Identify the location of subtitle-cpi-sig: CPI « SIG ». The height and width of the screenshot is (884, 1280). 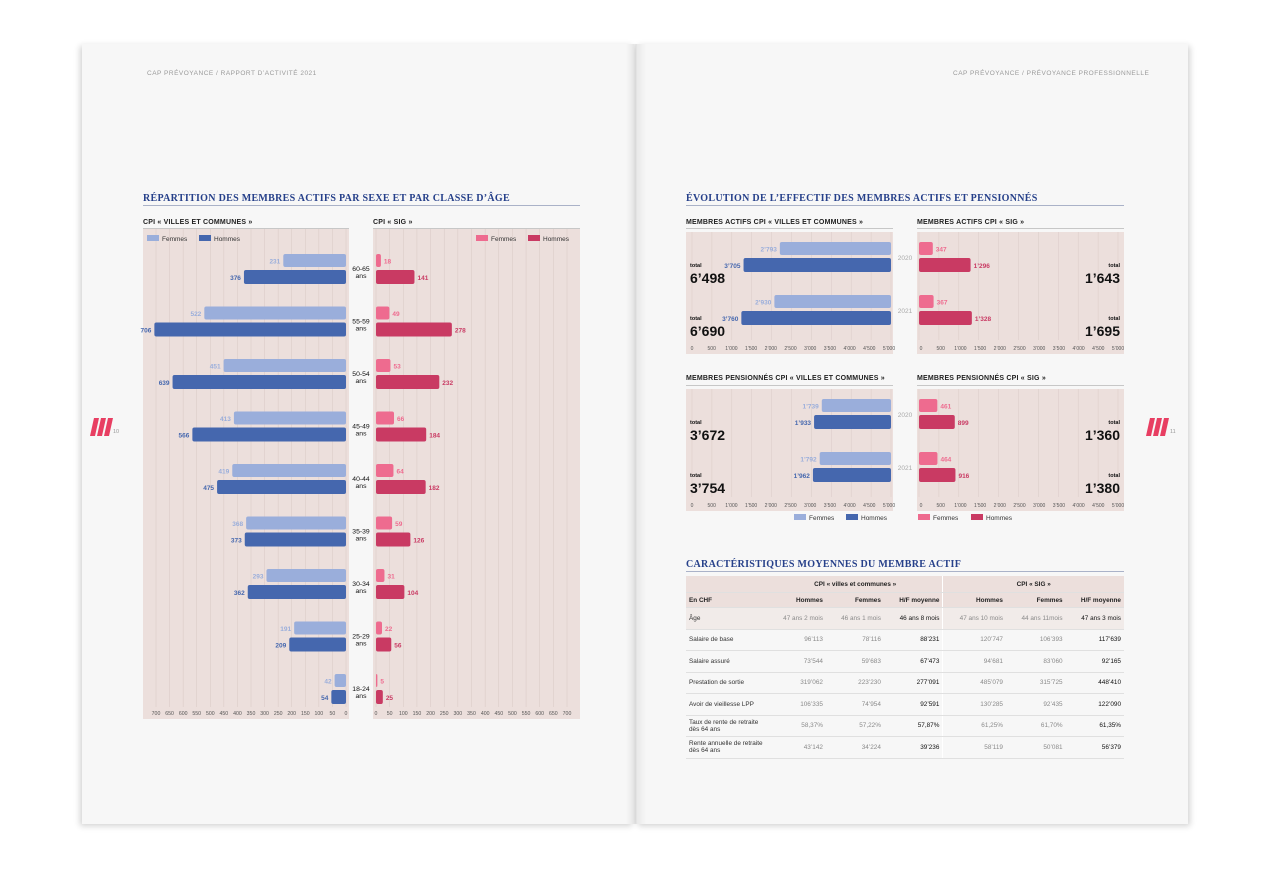
(393, 222).